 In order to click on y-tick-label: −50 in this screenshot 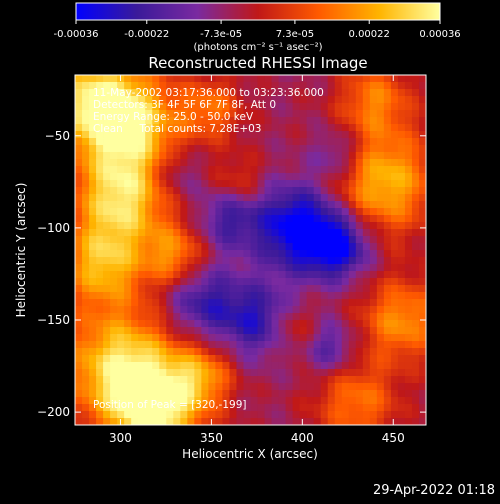, I will do `click(57, 136)`.